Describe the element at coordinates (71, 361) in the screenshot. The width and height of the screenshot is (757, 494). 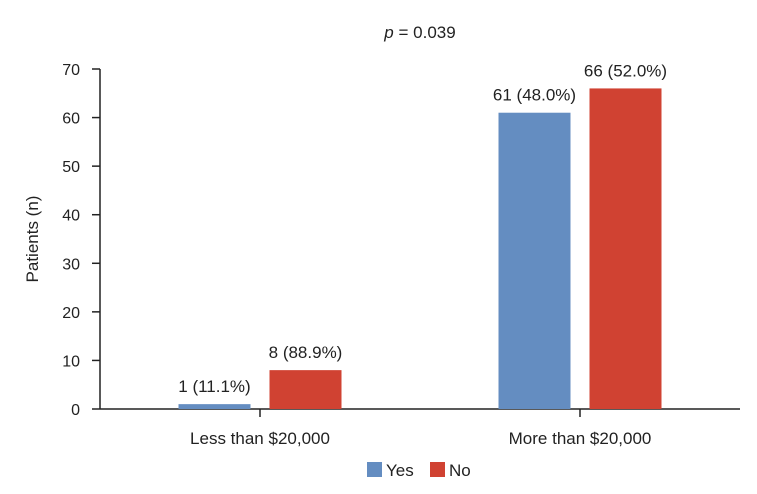
I see `y-tick-label: 10` at that location.